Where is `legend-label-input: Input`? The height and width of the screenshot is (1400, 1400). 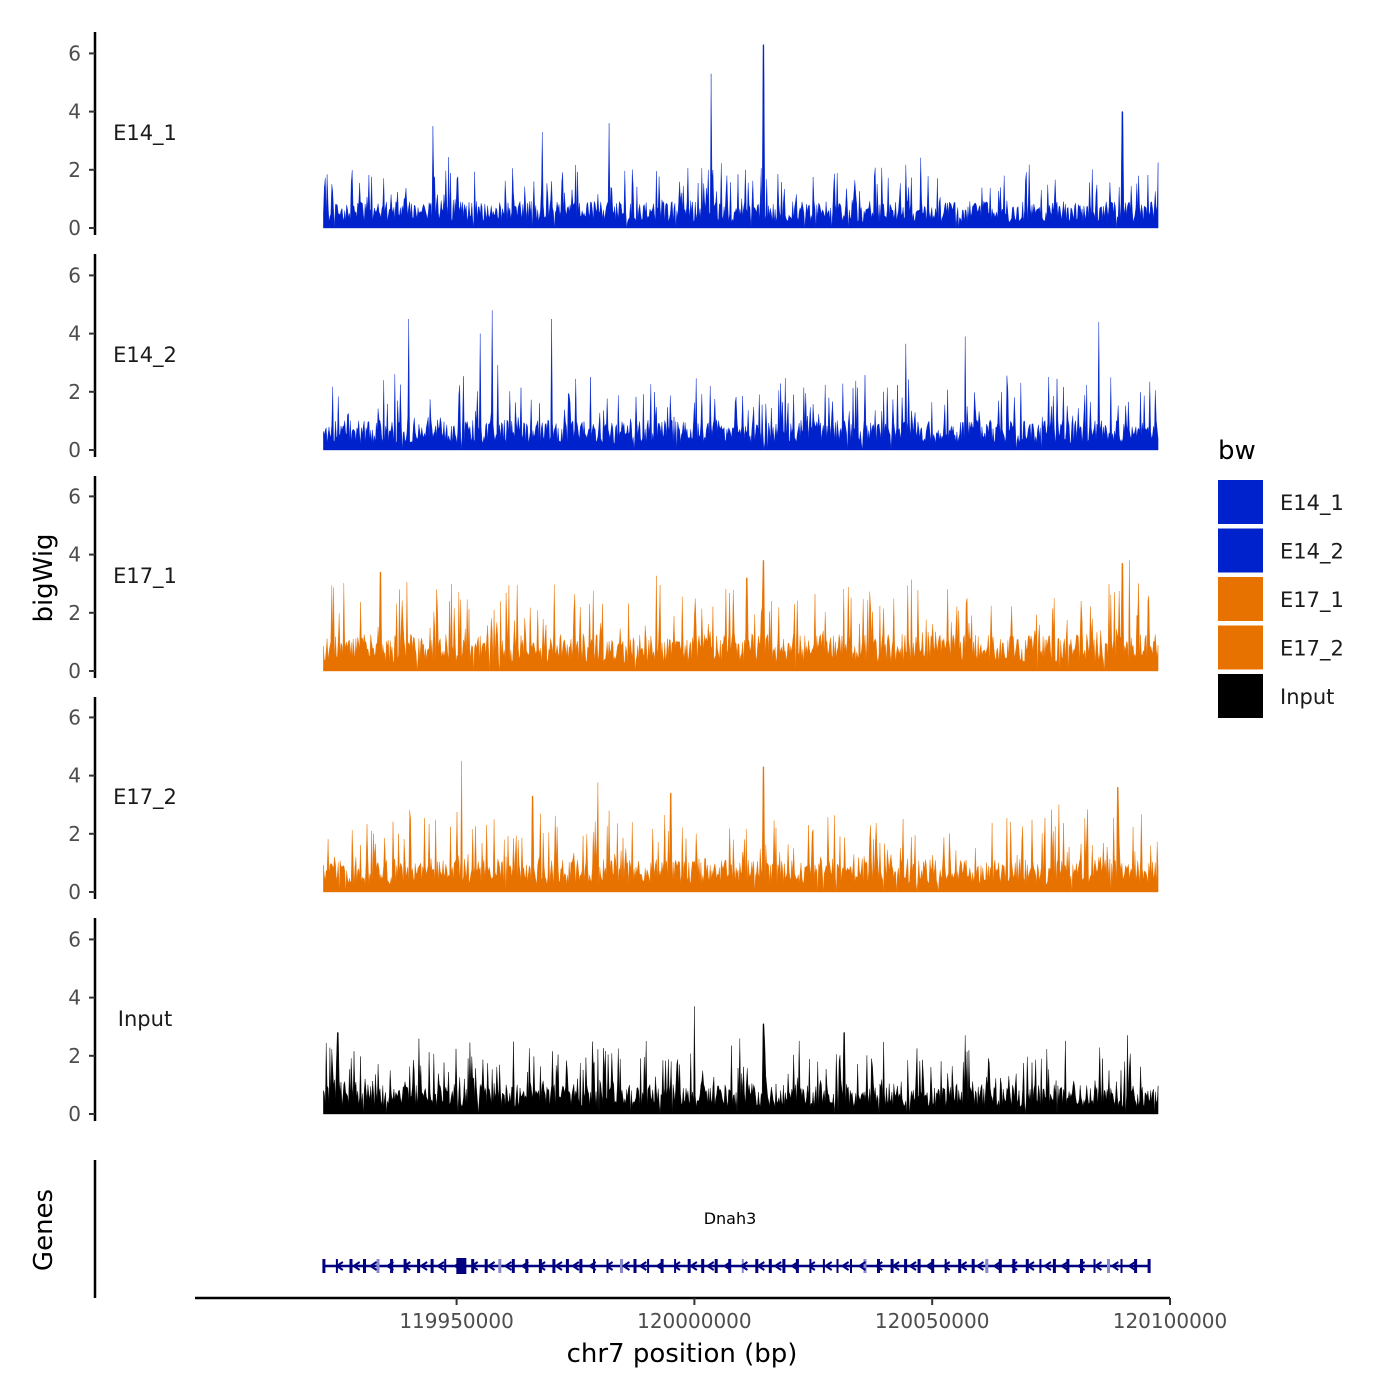
legend-label-input: Input is located at coordinates (1307, 697).